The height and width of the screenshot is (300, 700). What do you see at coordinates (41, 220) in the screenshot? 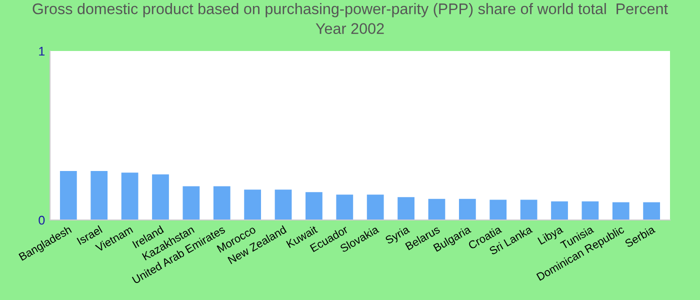
I see `y-tick-label: 0` at bounding box center [41, 220].